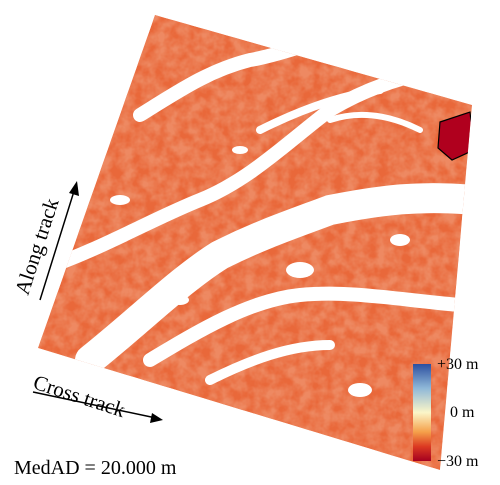 This screenshot has height=485, width=500. What do you see at coordinates (37, 246) in the screenshot?
I see `along-track-label: Along track` at bounding box center [37, 246].